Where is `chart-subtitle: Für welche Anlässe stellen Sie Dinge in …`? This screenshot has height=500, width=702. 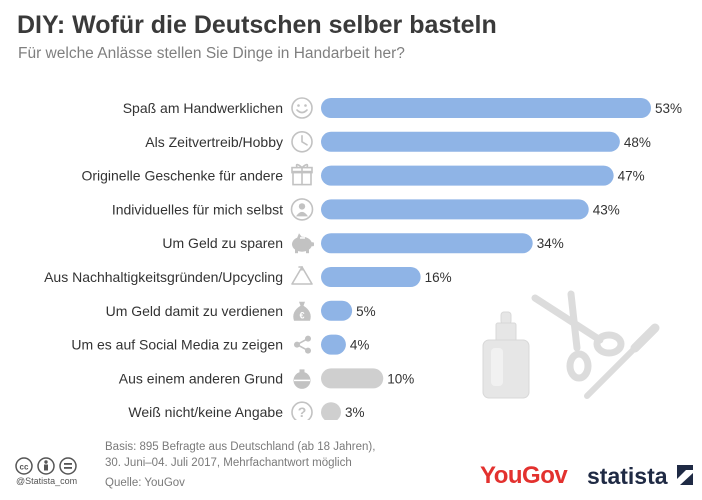
chart-subtitle: Für welche Anlässe stellen Sie Dinge in … is located at coordinates (211, 53).